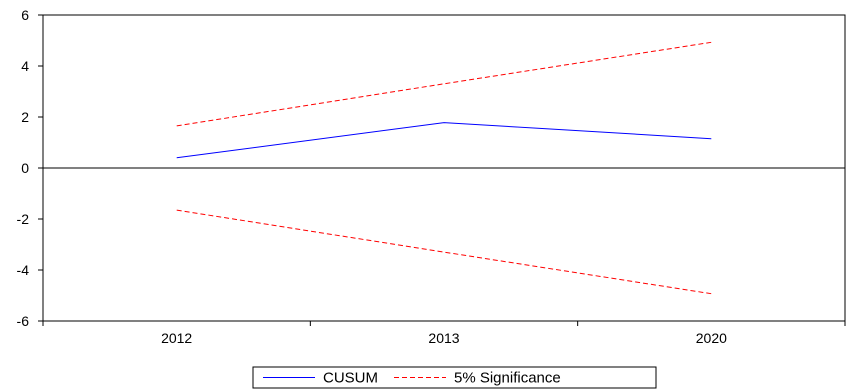 The image size is (849, 392). What do you see at coordinates (443, 338) in the screenshot?
I see `x-tick-label: 2013` at bounding box center [443, 338].